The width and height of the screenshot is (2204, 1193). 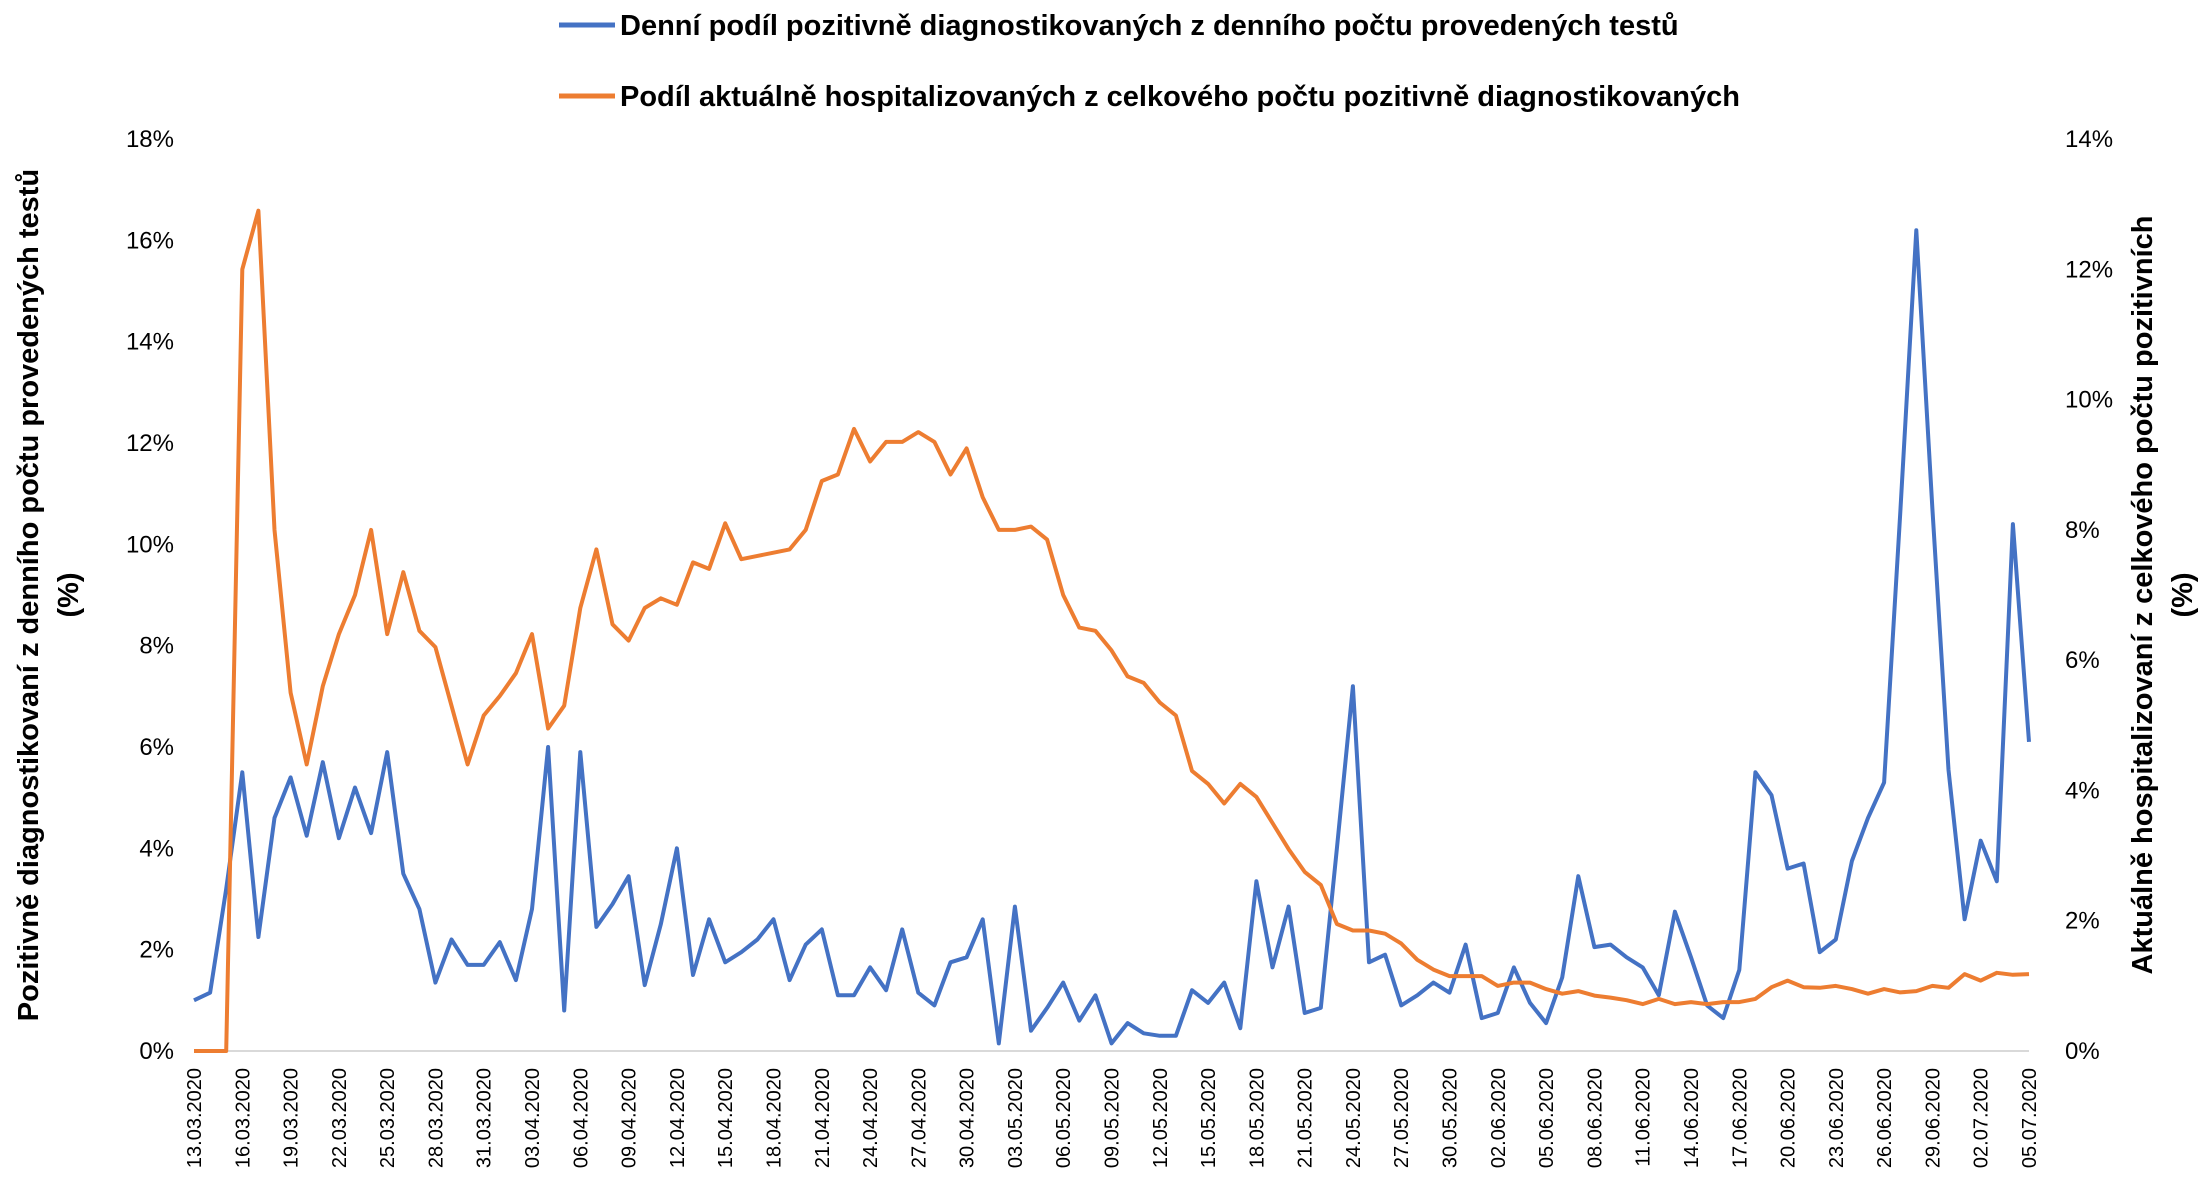 What do you see at coordinates (1306, 1118) in the screenshot?
I see `x-tick-label: 21.05.2020` at bounding box center [1306, 1118].